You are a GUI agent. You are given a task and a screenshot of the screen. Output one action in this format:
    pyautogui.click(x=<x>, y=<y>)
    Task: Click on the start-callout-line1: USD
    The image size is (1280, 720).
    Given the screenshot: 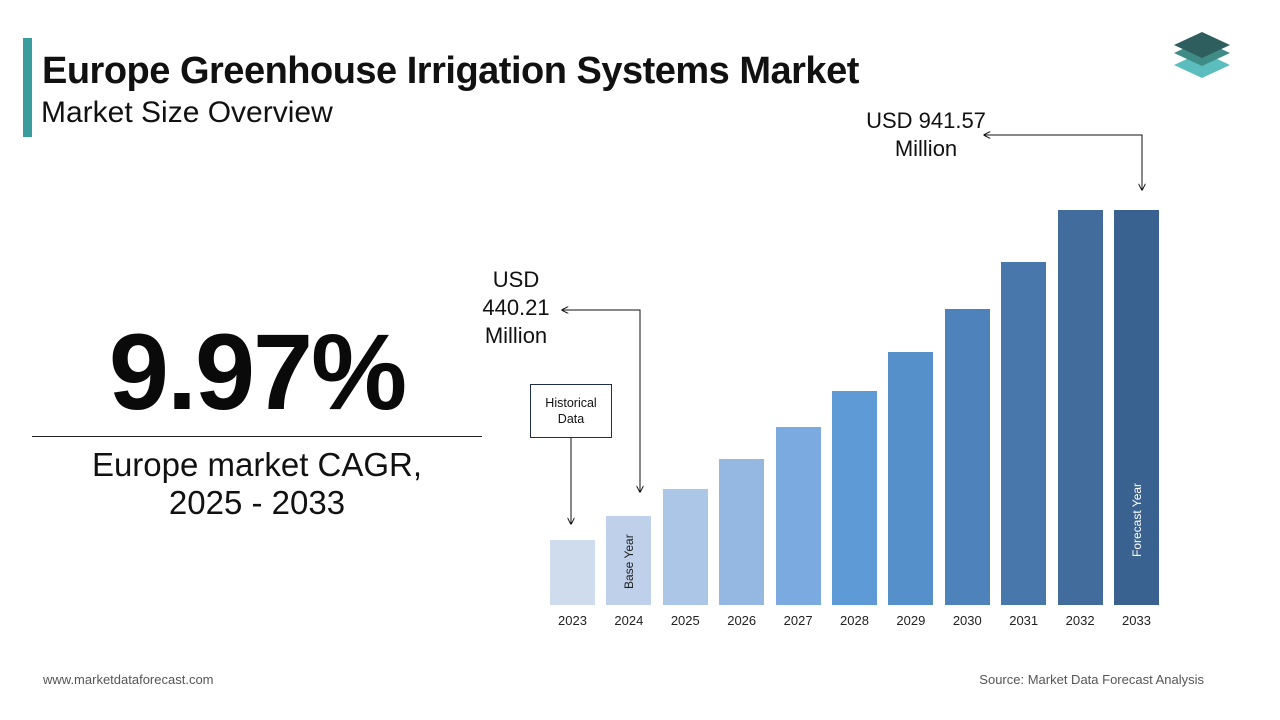 What is the action you would take?
    pyautogui.click(x=516, y=279)
    